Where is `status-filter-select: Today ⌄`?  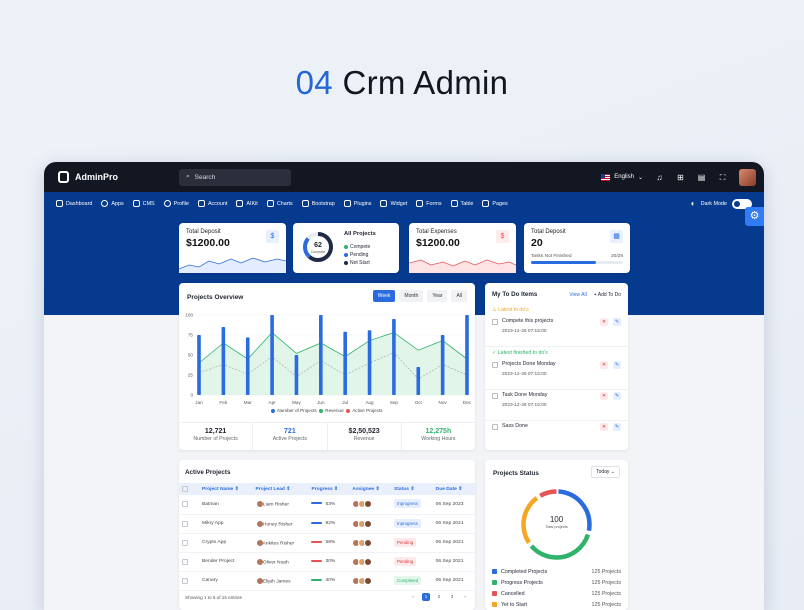
status-filter-select: Today ⌄ is located at coordinates (605, 472).